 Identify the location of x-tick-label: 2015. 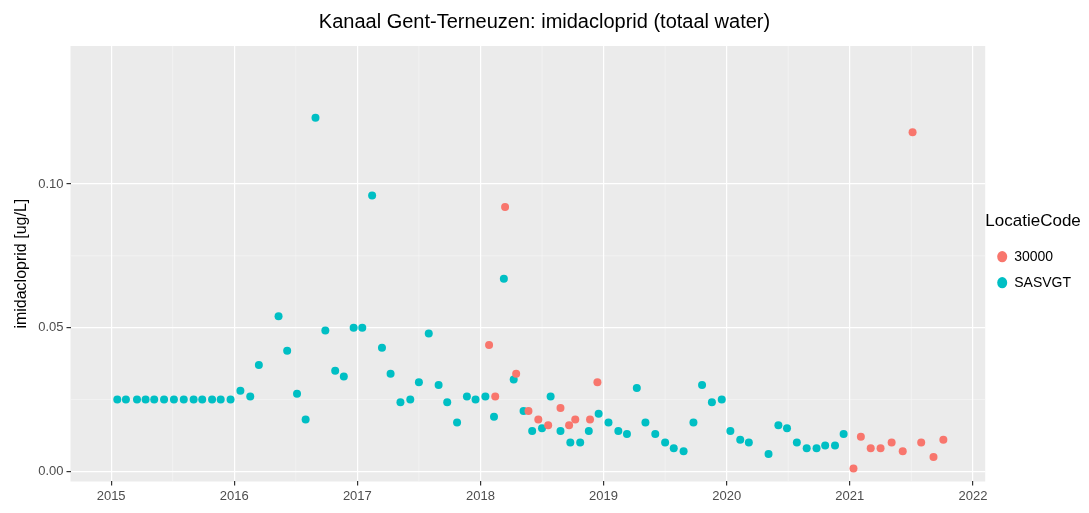
(111, 495).